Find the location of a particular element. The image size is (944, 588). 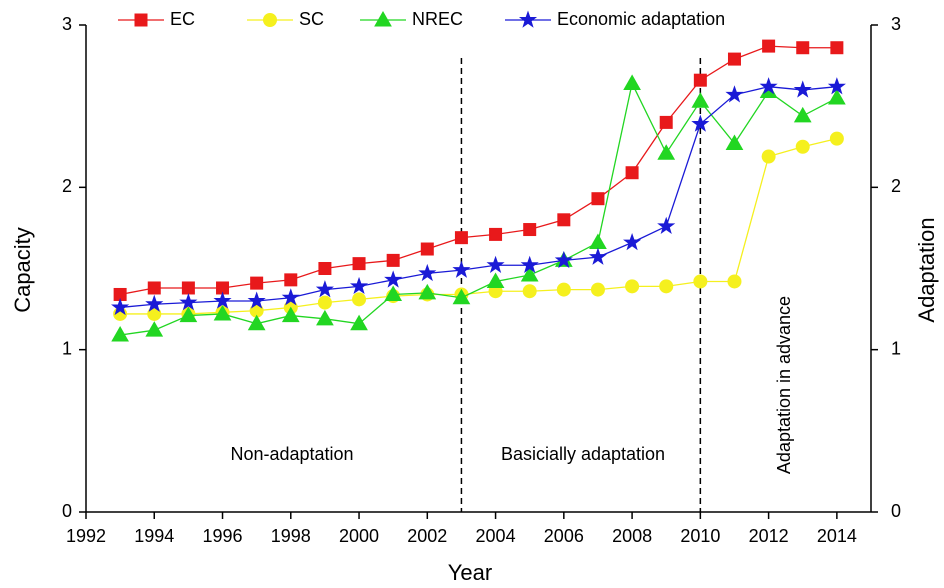

y-tick-label: 1 is located at coordinates (67, 348).